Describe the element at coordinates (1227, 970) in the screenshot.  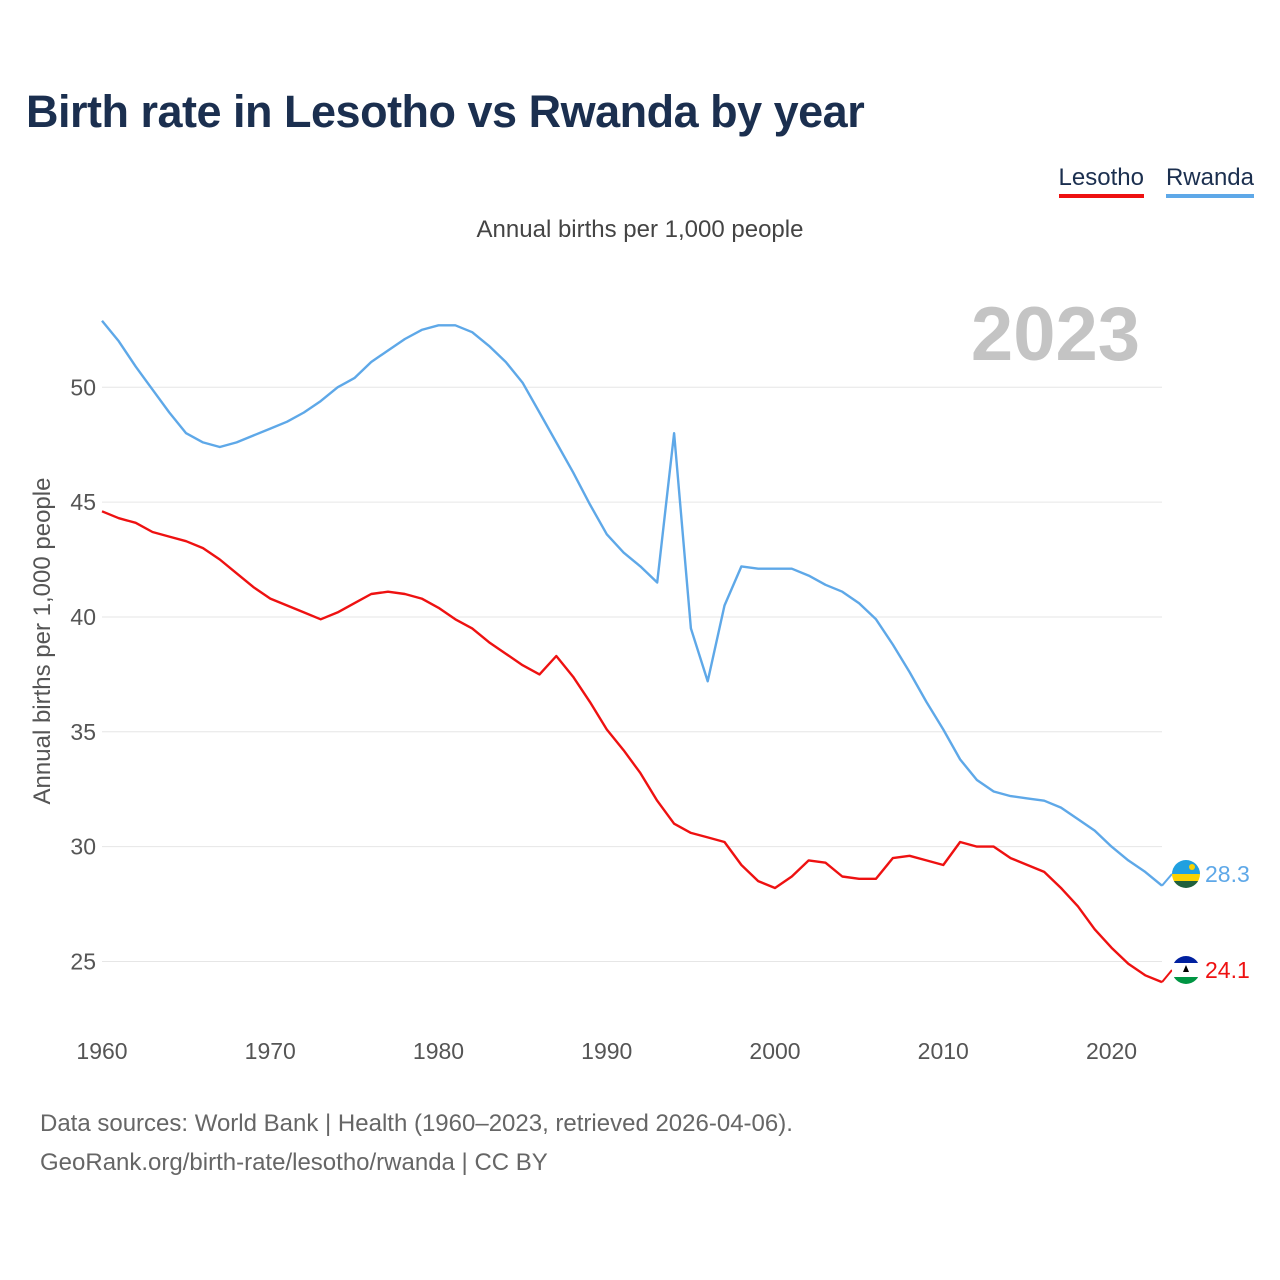
I see `end-label-lesotho: 24.1` at that location.